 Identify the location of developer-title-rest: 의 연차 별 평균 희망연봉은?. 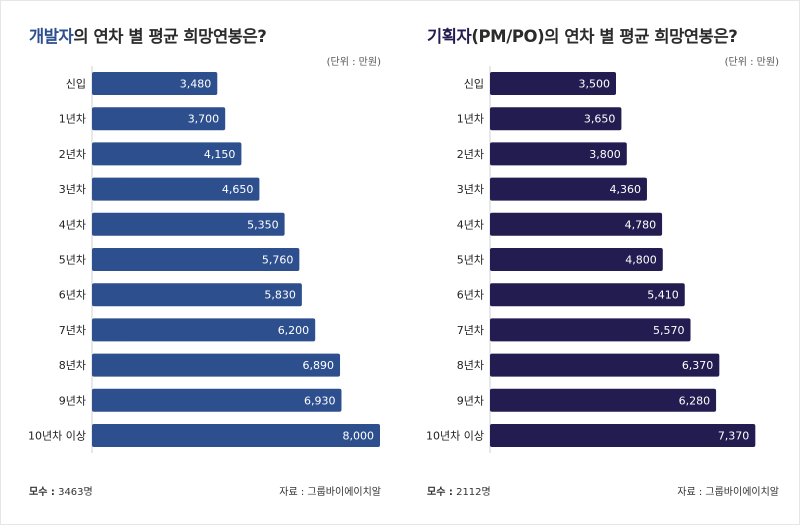
(170, 36).